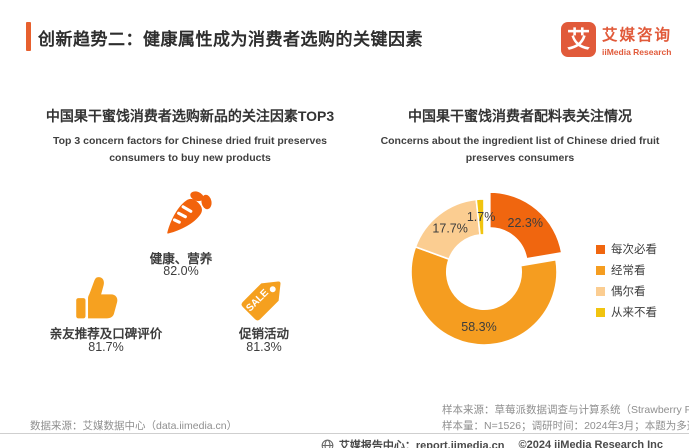 Image resolution: width=689 pixels, height=448 pixels. What do you see at coordinates (636, 35) in the screenshot?
I see `logo-name-cn: 艾媒咨询` at bounding box center [636, 35].